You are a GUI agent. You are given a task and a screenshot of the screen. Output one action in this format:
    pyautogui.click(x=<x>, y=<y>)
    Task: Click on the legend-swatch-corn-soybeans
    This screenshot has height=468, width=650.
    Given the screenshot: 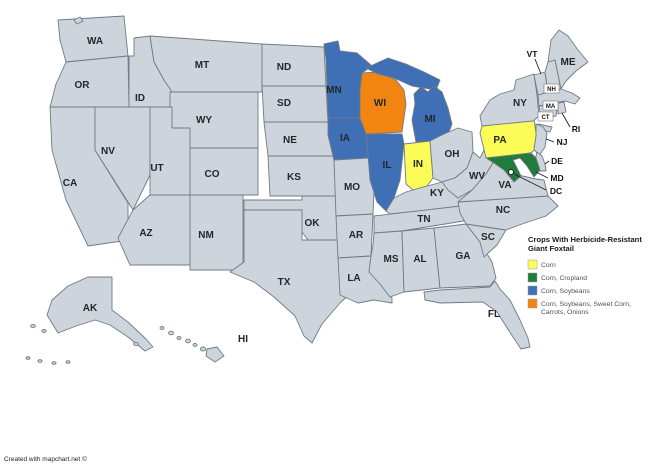 What is the action you would take?
    pyautogui.click(x=532, y=290)
    